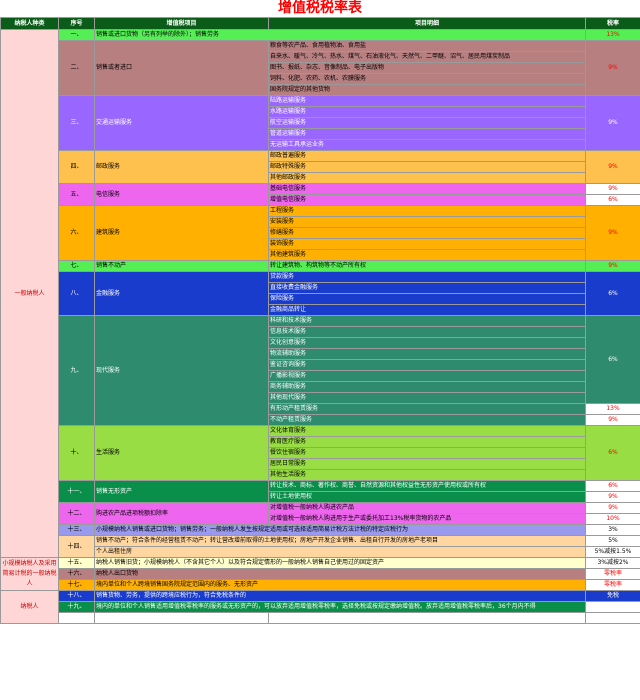 The width and height of the screenshot is (640, 700). Describe the element at coordinates (427, 68) in the screenshot. I see `detail-cell: 图书、报纸、杂志、音像制品、电子出版物` at that location.